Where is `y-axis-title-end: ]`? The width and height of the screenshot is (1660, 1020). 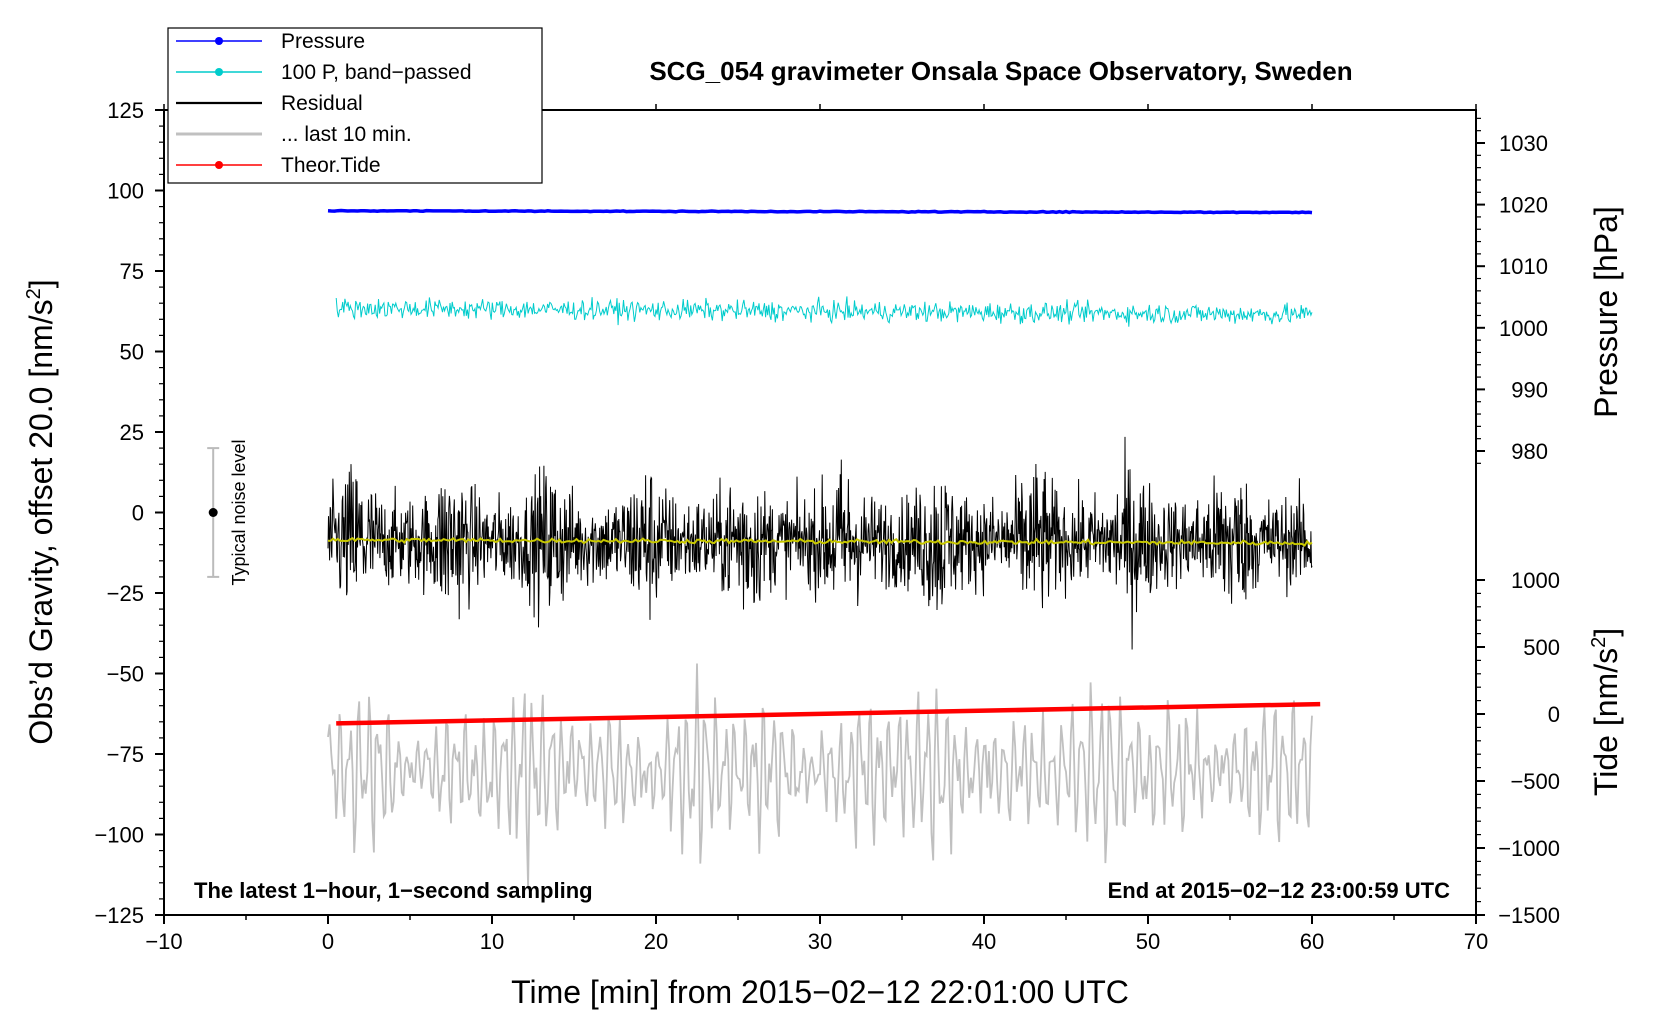
y-axis-title-end: ] is located at coordinates (41, 283).